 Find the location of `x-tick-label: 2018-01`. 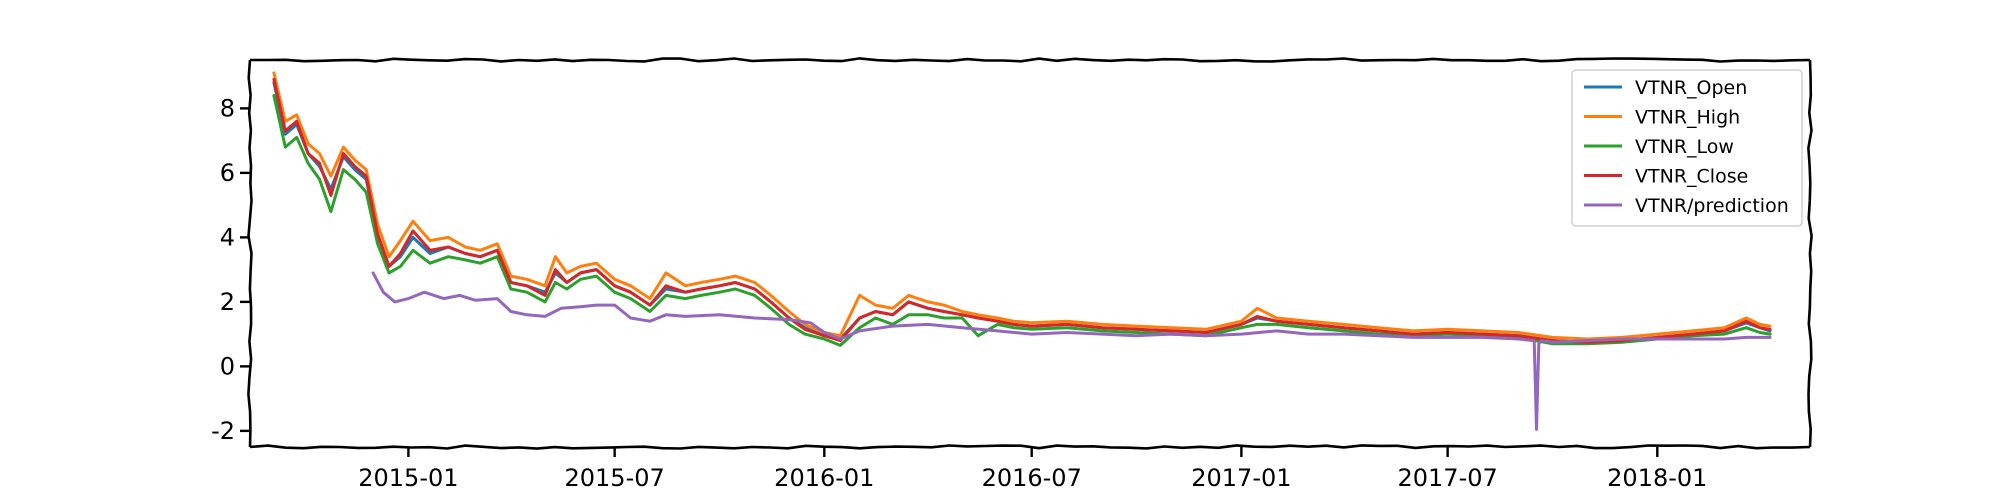

x-tick-label: 2018-01 is located at coordinates (1657, 478).